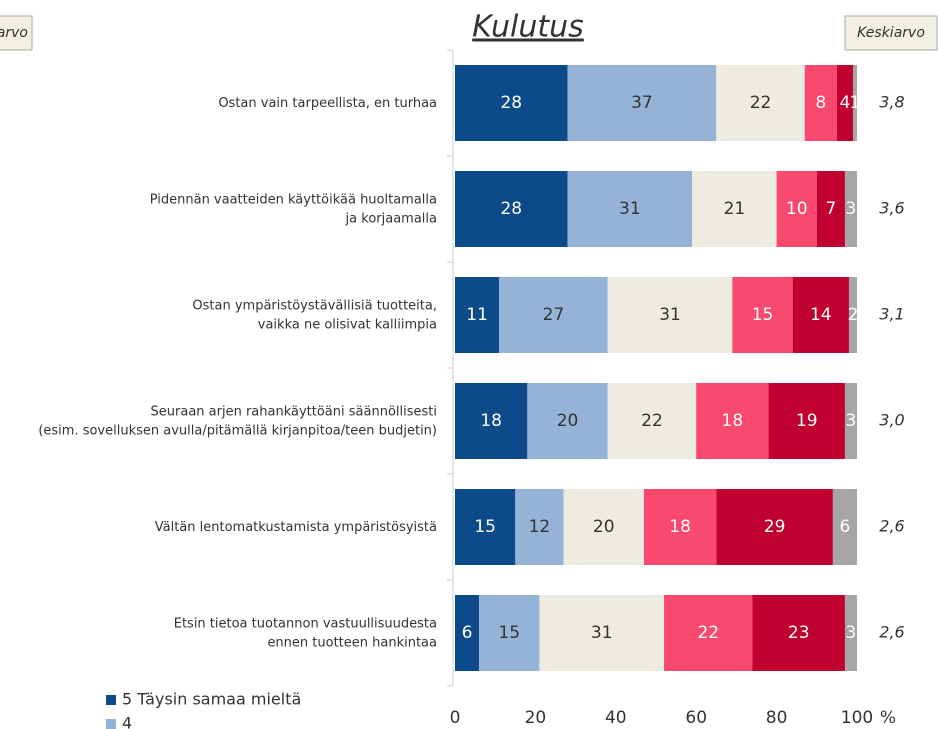 This screenshot has height=729, width=938. Describe the element at coordinates (696, 718) in the screenshot. I see `x-tick-label: 60` at that location.